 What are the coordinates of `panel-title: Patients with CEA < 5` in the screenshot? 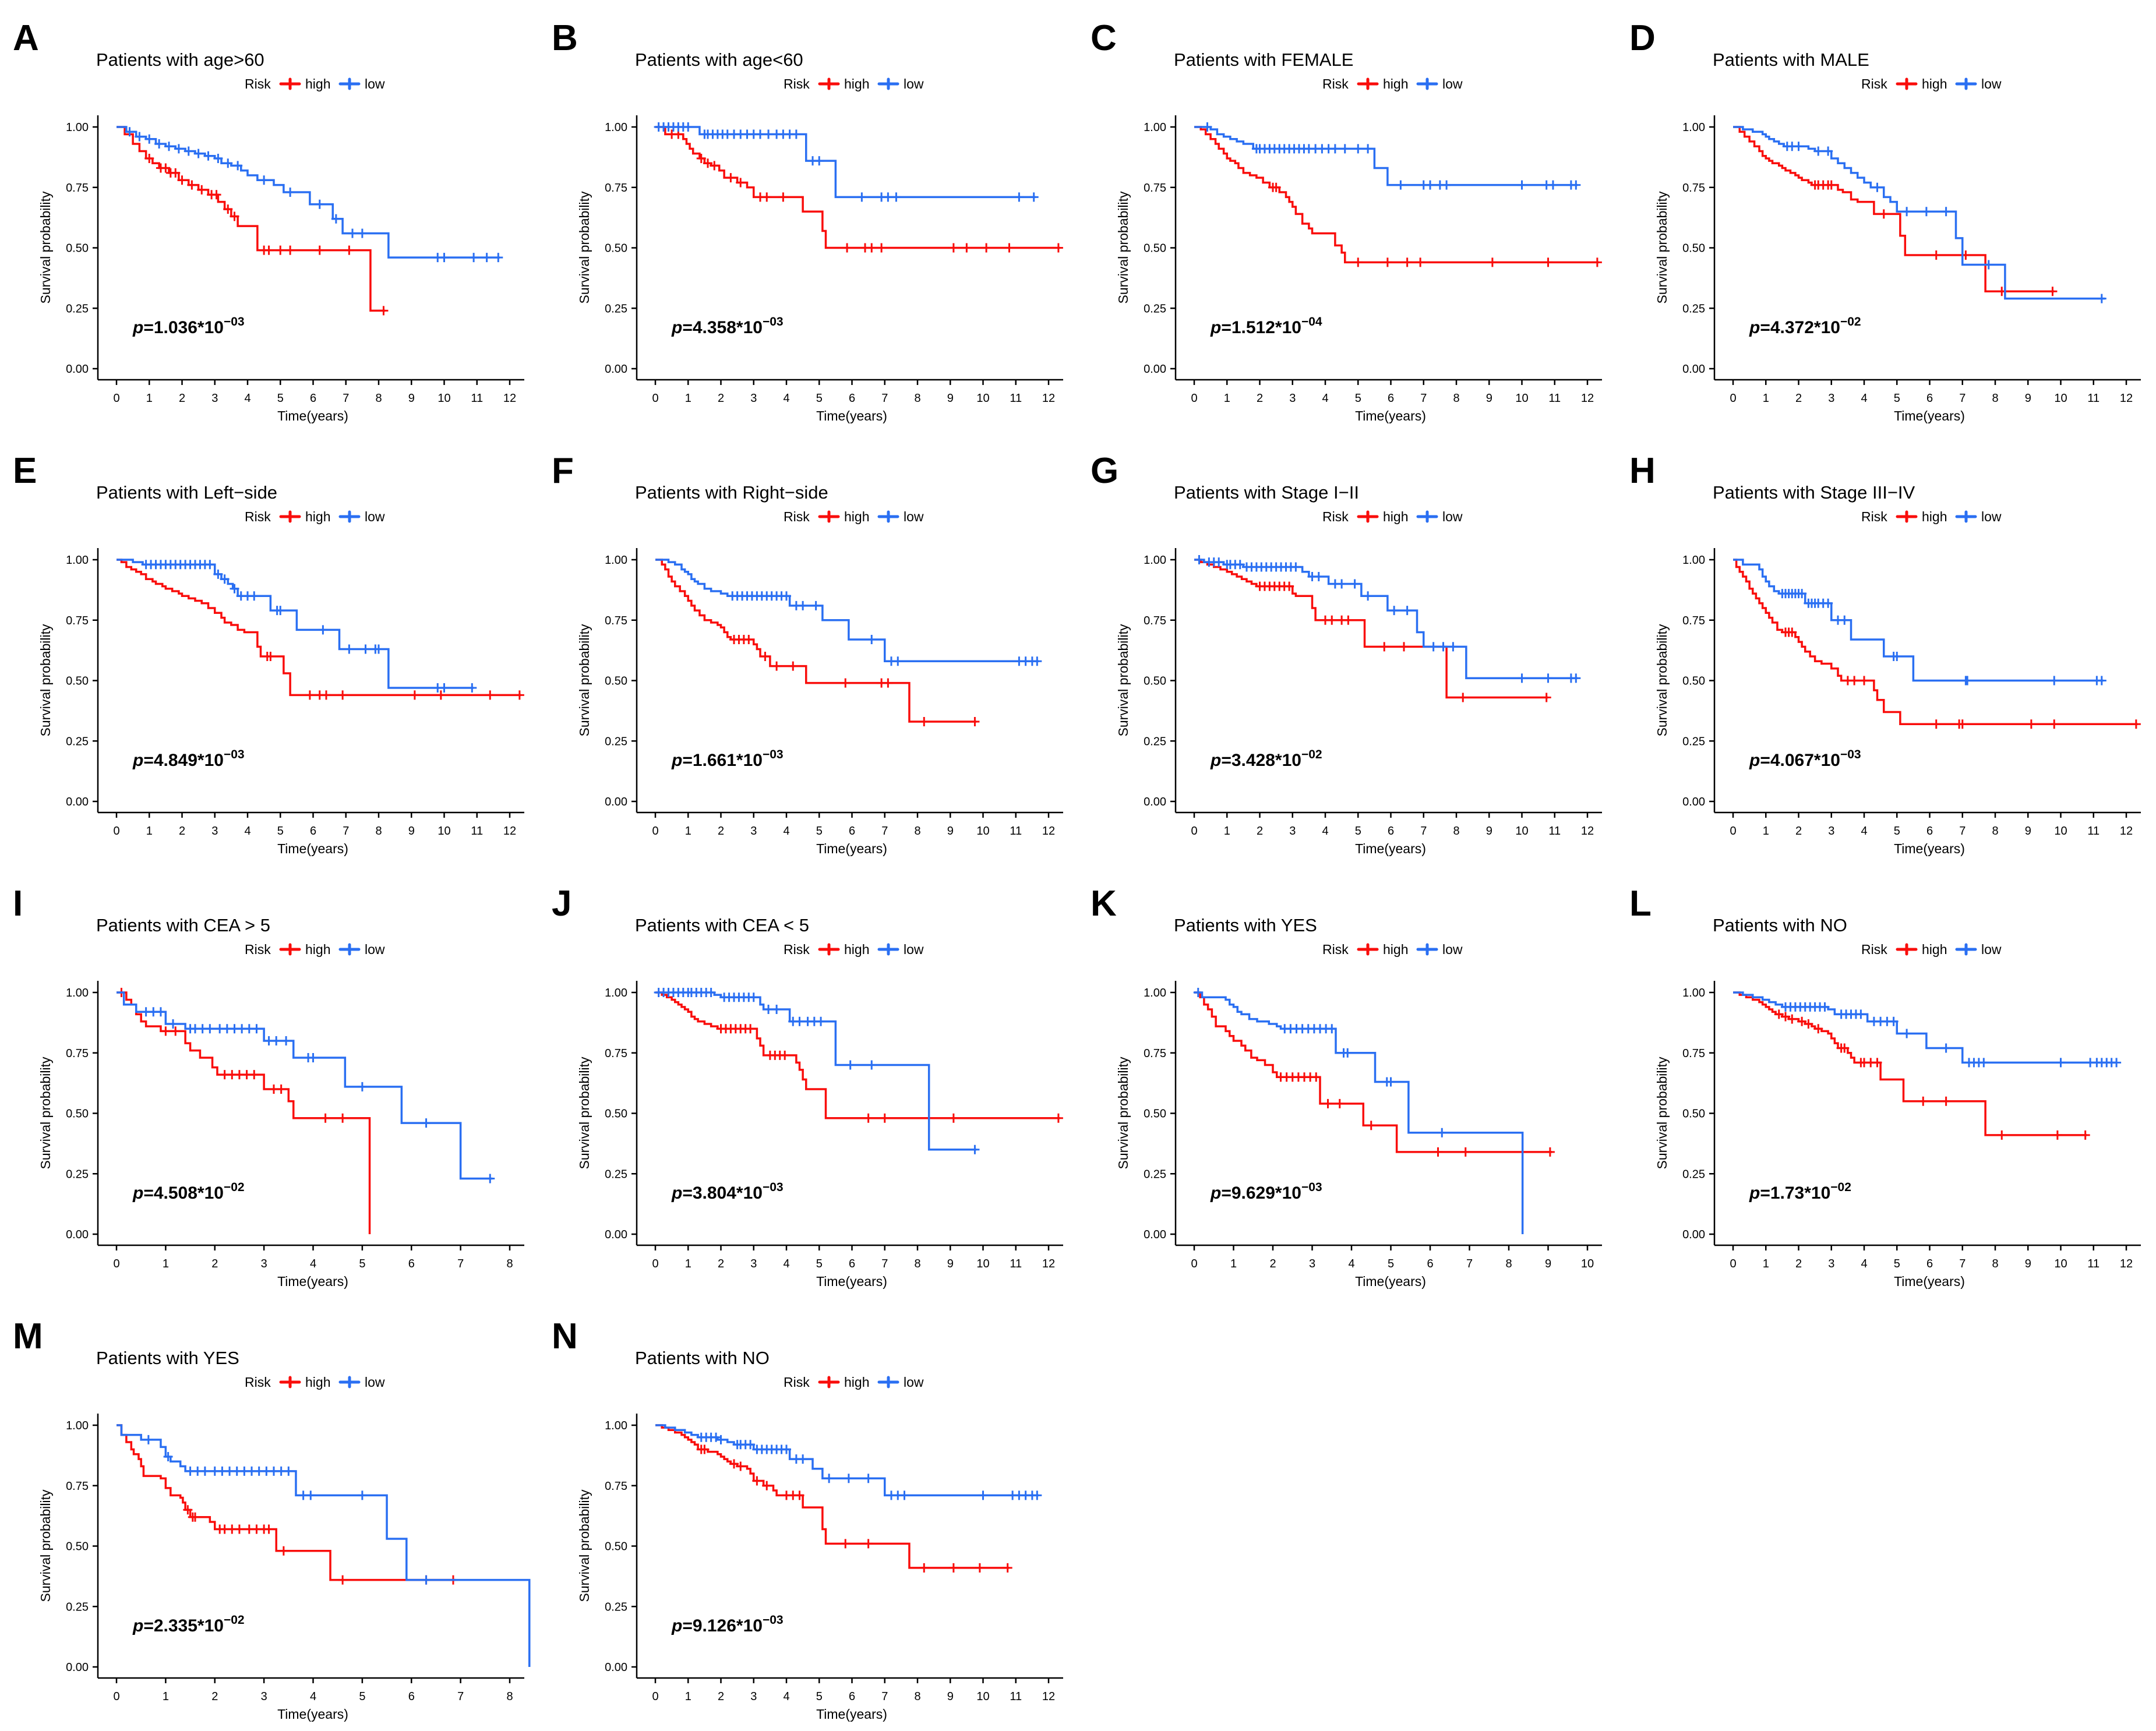 It's located at (722, 925).